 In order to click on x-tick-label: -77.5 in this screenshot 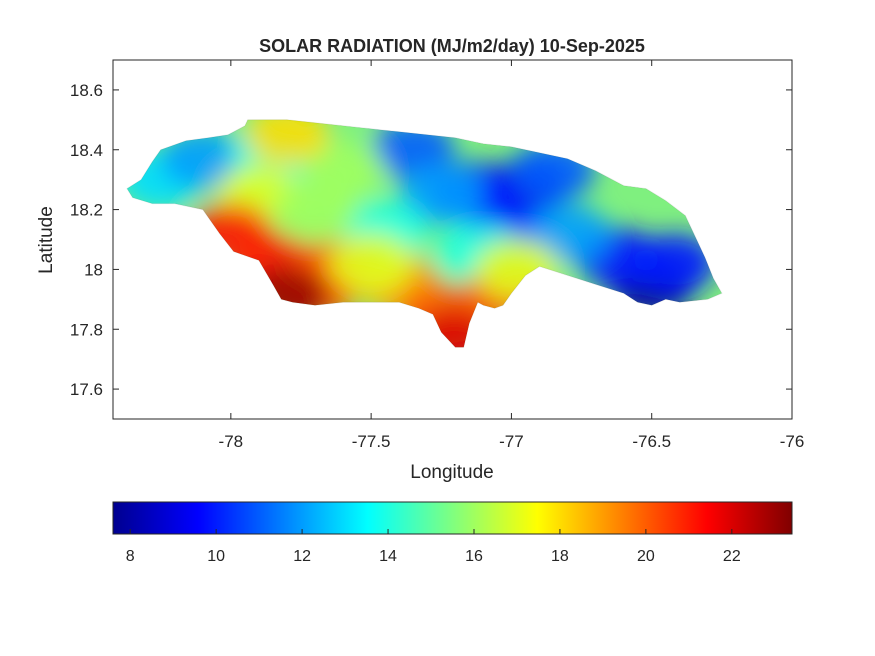, I will do `click(371, 441)`.